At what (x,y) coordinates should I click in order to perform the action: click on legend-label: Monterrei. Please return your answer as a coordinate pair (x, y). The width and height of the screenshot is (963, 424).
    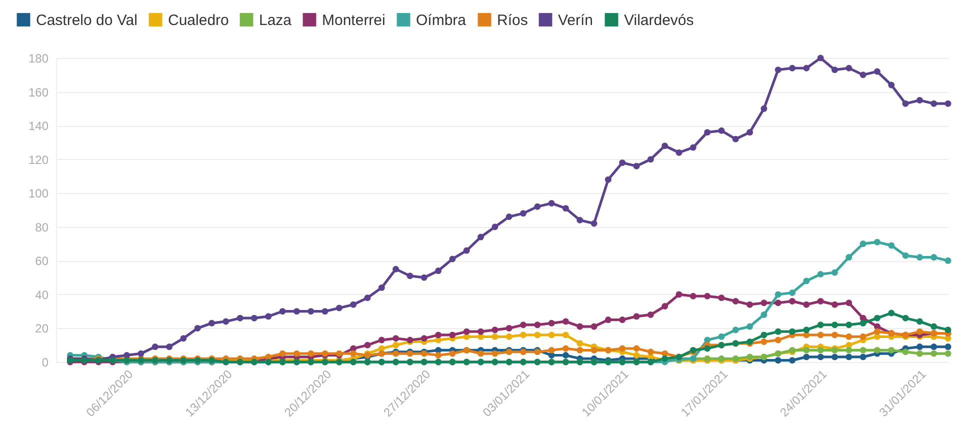
    Looking at the image, I should click on (354, 20).